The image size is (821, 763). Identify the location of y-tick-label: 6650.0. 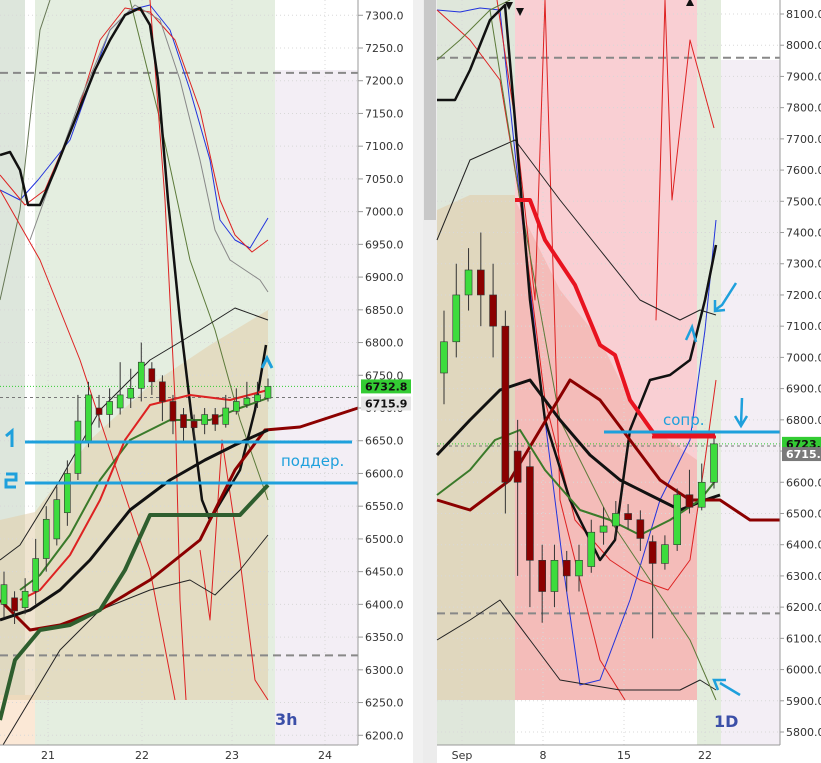
(384, 441).